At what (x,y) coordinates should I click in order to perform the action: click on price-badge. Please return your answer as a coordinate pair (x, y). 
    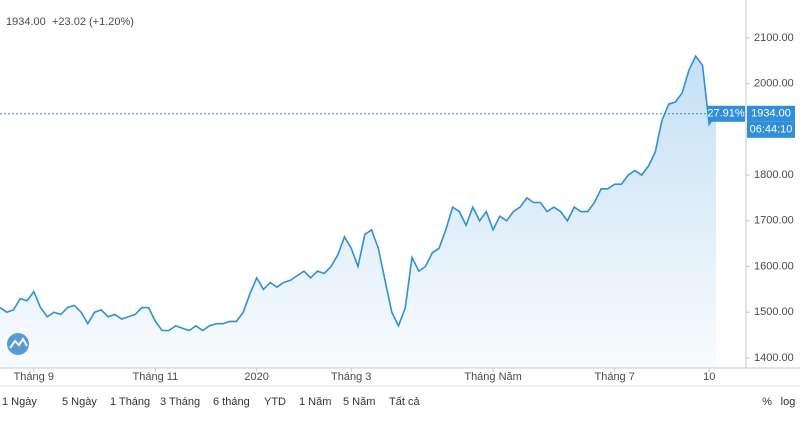
    Looking at the image, I should click on (771, 113).